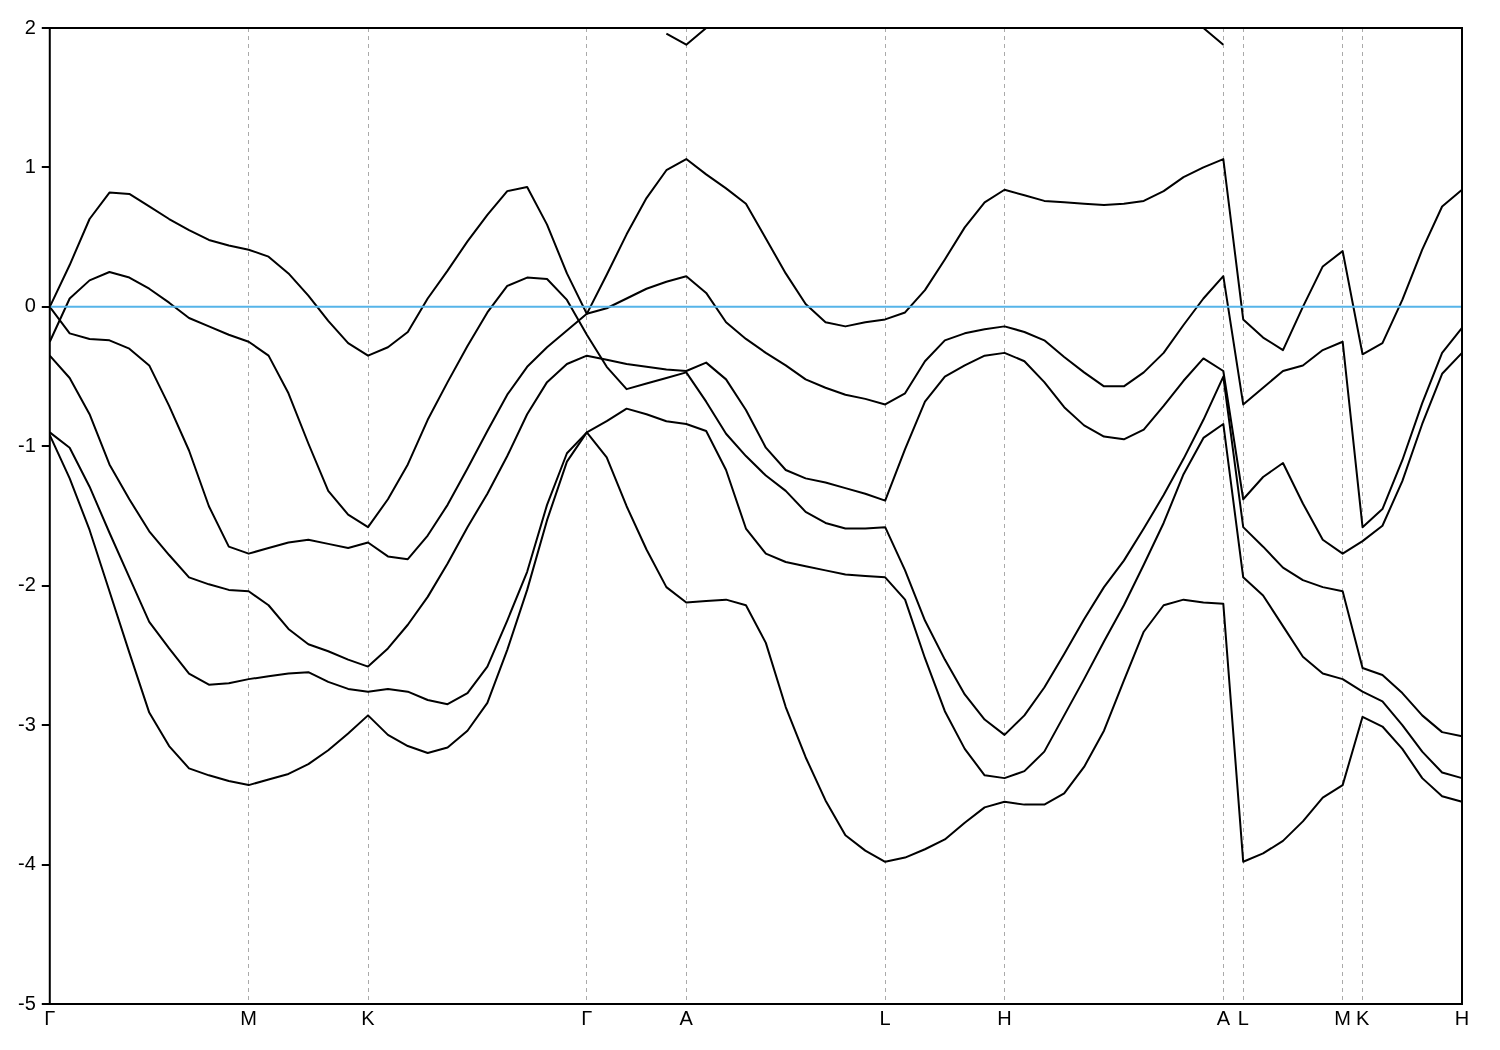 The height and width of the screenshot is (1050, 1500). Describe the element at coordinates (30, 165) in the screenshot. I see `y-tick-label: 1` at that location.